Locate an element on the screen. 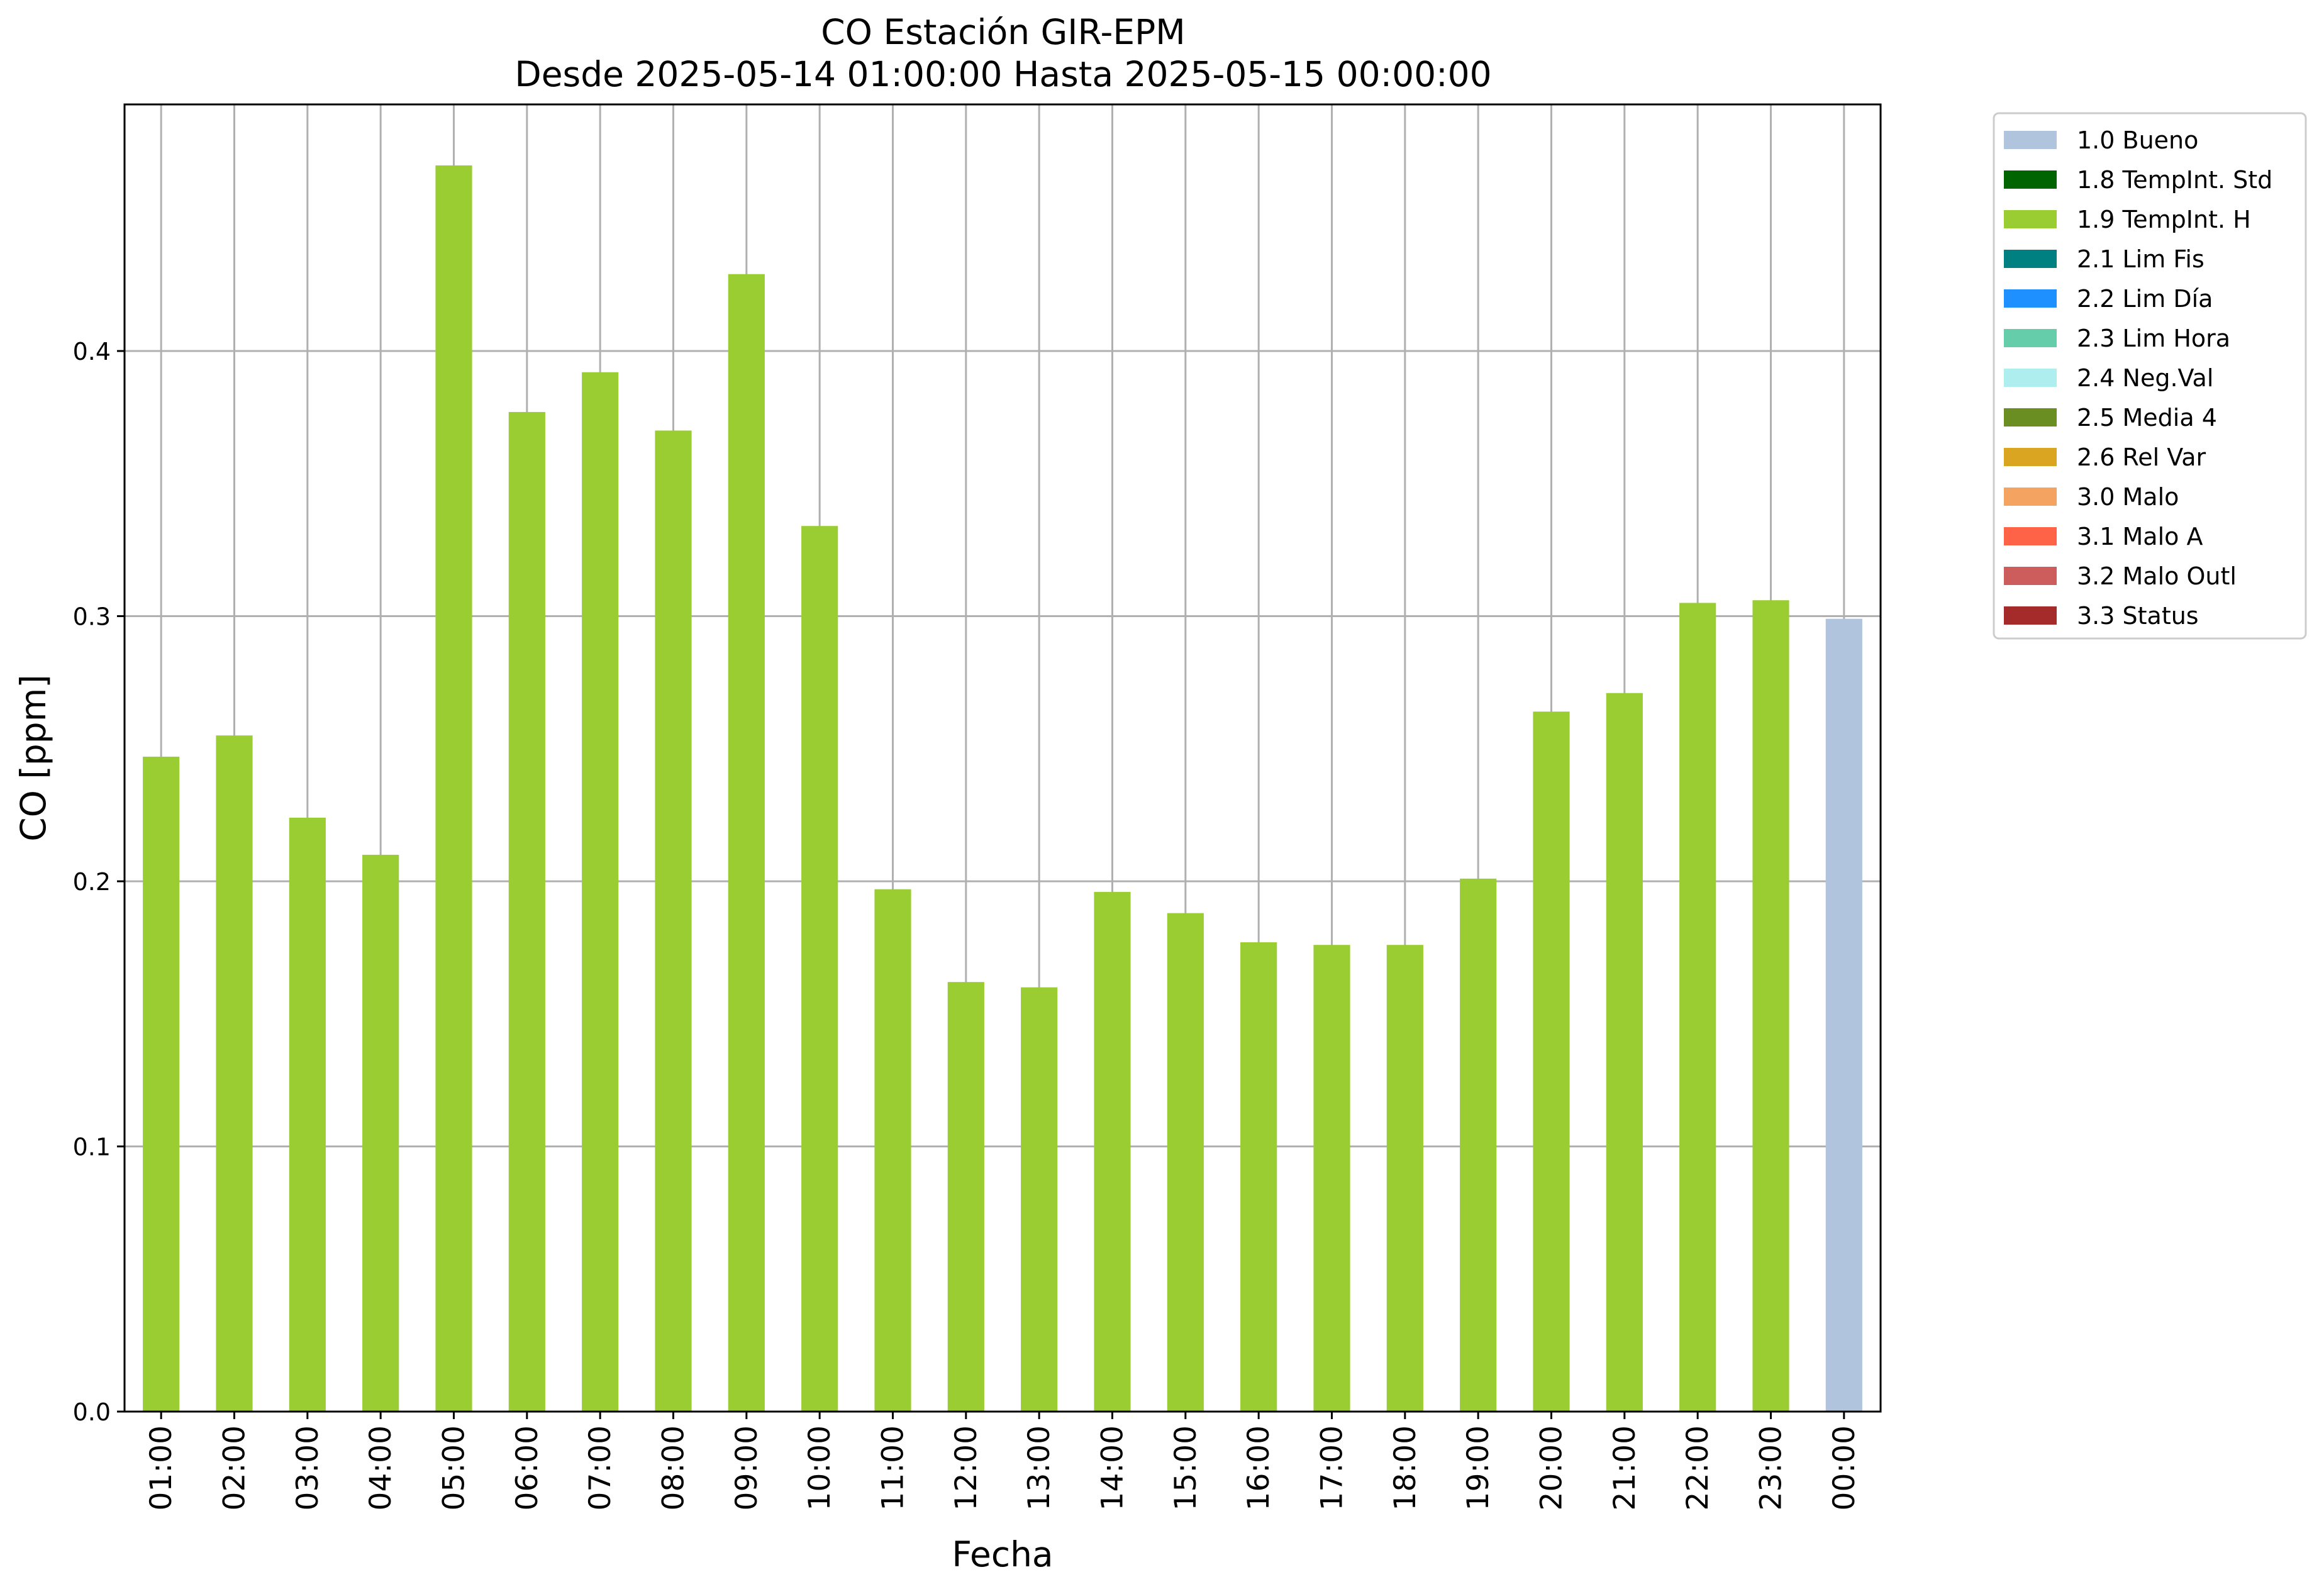  y-tick-label: 0.4 is located at coordinates (92, 352).